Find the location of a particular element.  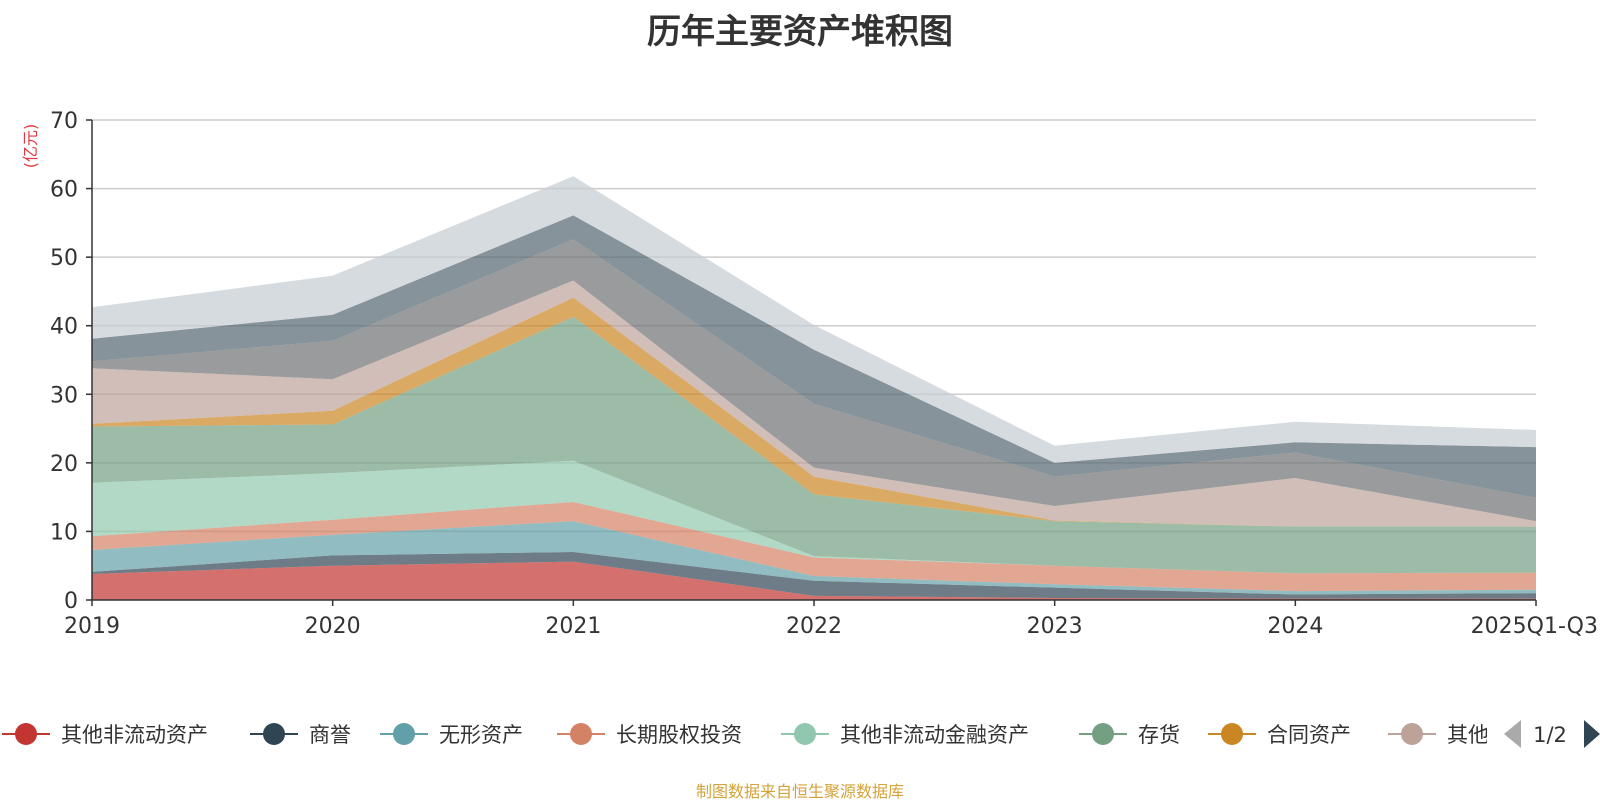

y-tick-label: 40 is located at coordinates (64, 327).